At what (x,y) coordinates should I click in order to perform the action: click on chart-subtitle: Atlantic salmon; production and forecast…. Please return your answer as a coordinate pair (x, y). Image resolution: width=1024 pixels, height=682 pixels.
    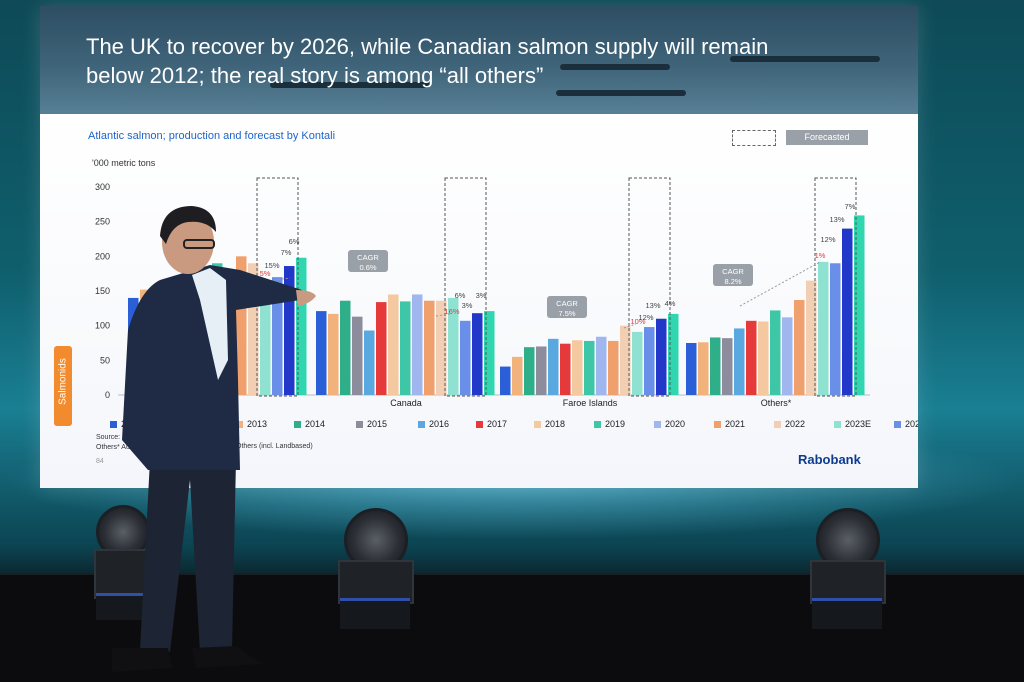
    Looking at the image, I should click on (212, 136).